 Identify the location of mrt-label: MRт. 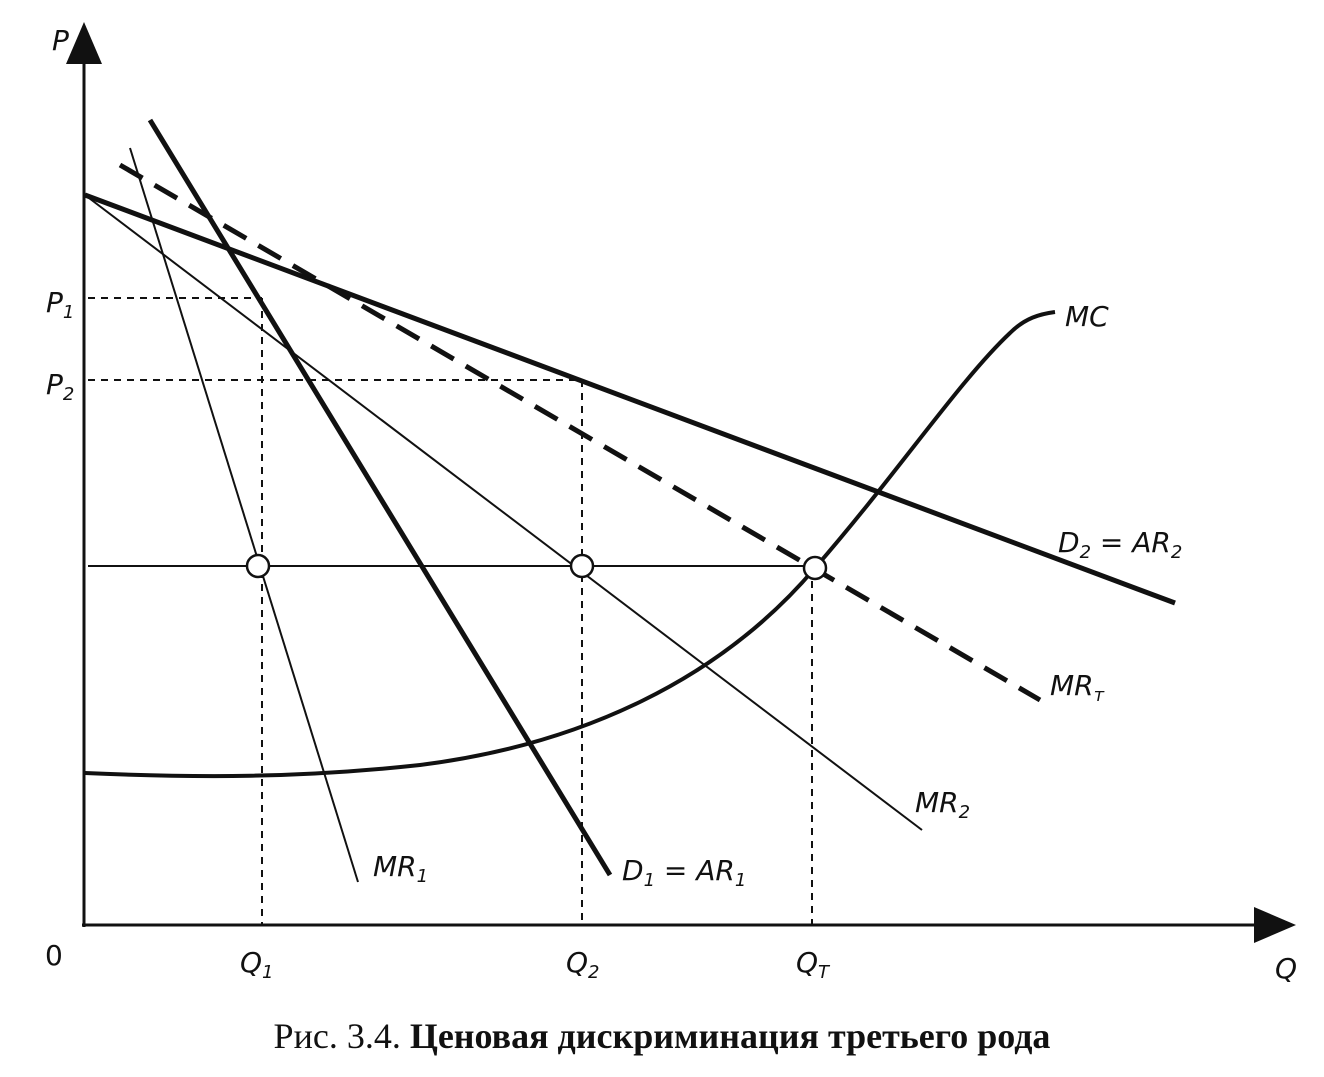
(1077, 687).